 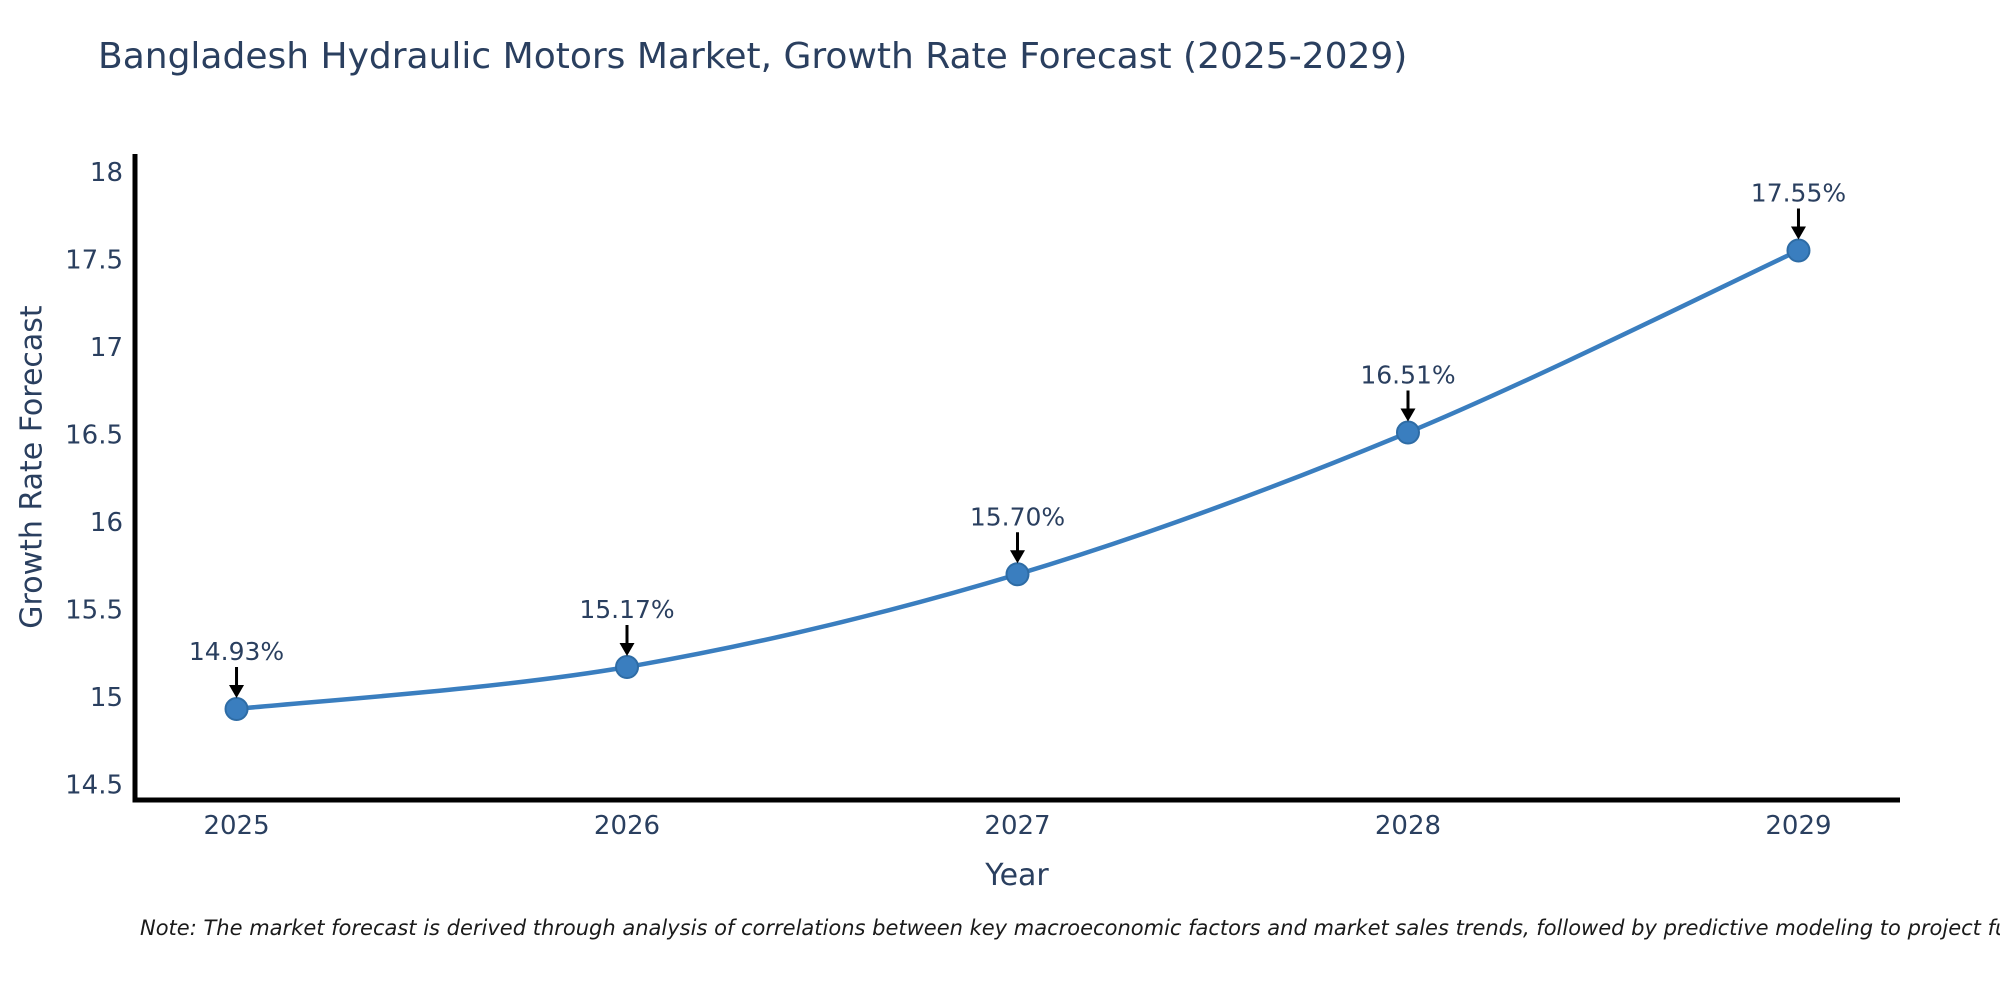 I want to click on annotation-label: 14.93%, so click(x=236, y=651).